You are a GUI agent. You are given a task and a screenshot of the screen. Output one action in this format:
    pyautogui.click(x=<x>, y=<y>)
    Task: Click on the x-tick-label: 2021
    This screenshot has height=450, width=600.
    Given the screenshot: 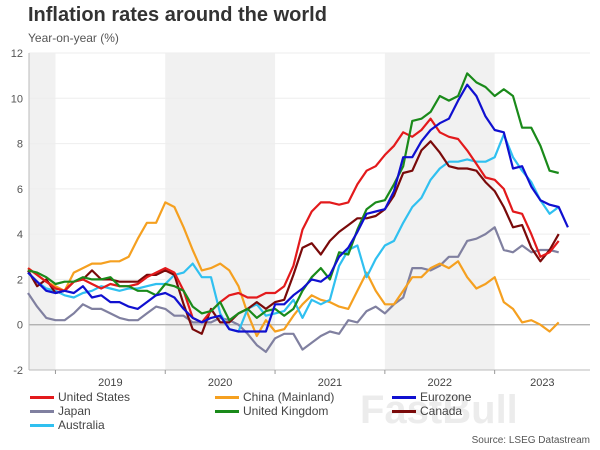 What is the action you would take?
    pyautogui.click(x=330, y=383)
    